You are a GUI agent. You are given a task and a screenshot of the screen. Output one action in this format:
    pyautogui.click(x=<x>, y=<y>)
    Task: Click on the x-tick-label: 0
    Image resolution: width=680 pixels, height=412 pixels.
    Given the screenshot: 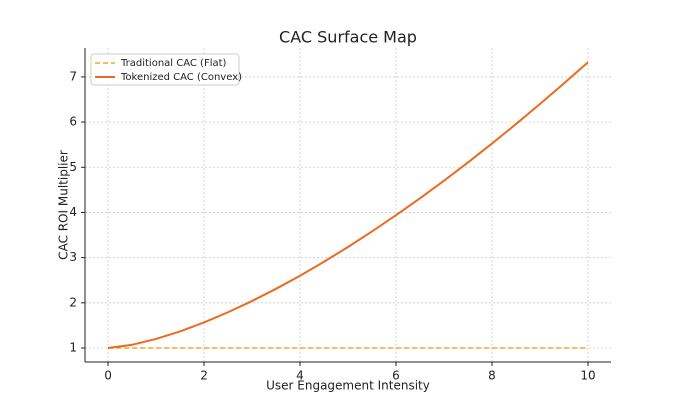 What is the action you would take?
    pyautogui.click(x=108, y=376)
    